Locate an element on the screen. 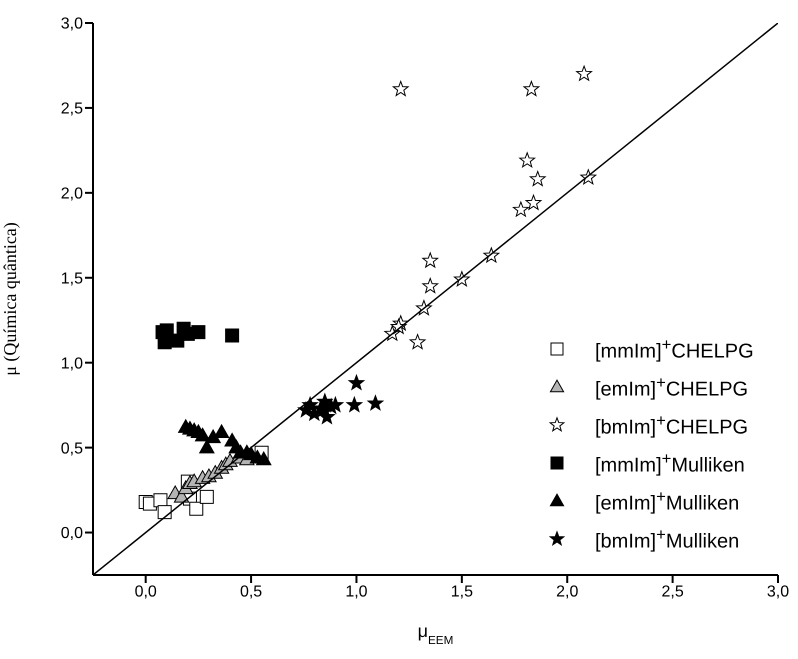  x-tick-label: 0,0 is located at coordinates (145, 591).